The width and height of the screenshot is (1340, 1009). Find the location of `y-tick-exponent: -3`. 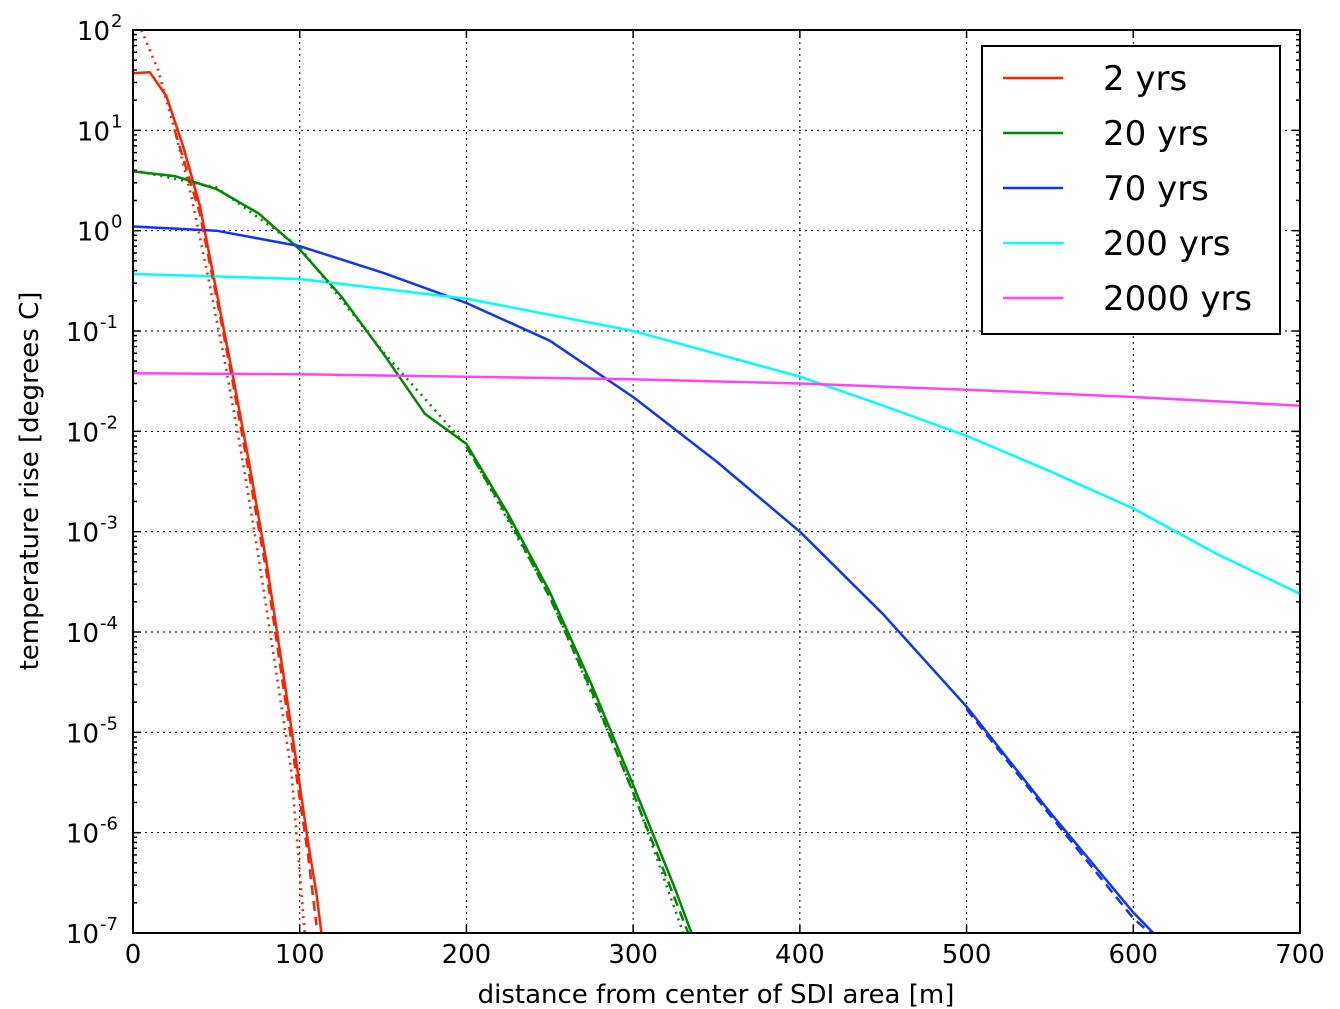

y-tick-exponent: -3 is located at coordinates (109, 523).